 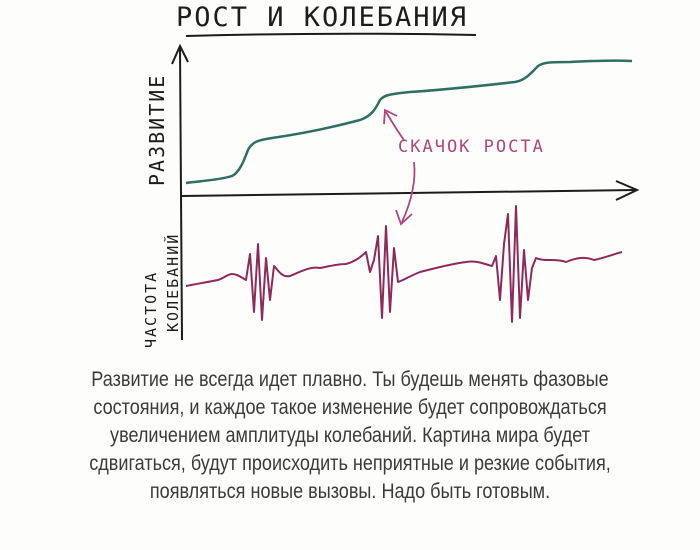 I want to click on growth-curve, so click(x=409, y=122).